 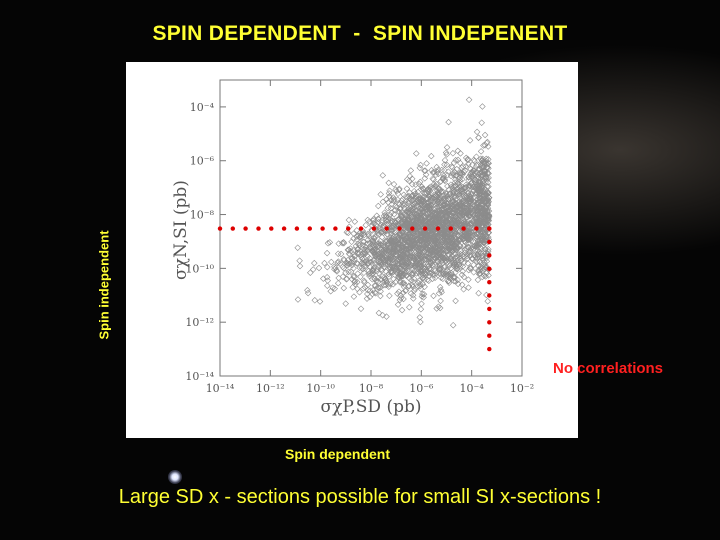 What do you see at coordinates (608, 368) in the screenshot?
I see `no-correlations-callout: No correlations` at bounding box center [608, 368].